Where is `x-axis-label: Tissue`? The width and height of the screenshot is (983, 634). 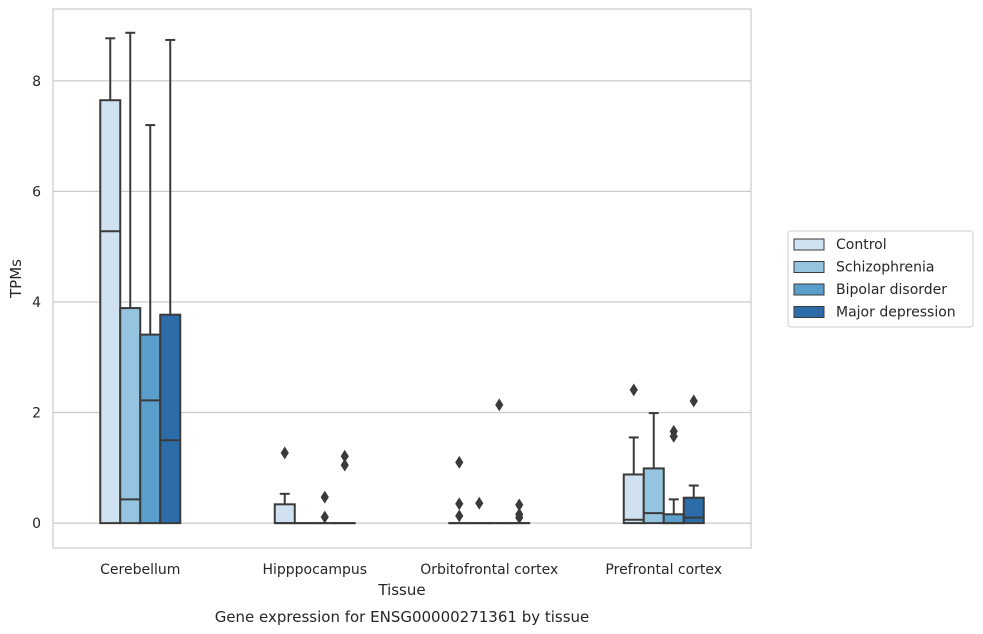
x-axis-label: Tissue is located at coordinates (401, 590).